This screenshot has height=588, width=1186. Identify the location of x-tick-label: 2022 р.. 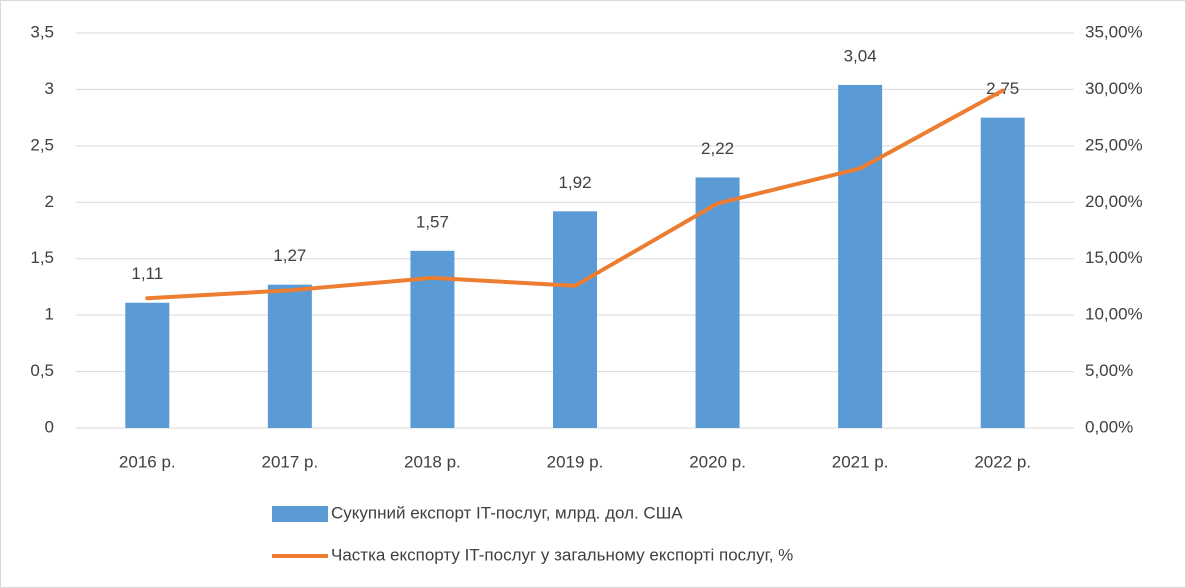
(1002, 461).